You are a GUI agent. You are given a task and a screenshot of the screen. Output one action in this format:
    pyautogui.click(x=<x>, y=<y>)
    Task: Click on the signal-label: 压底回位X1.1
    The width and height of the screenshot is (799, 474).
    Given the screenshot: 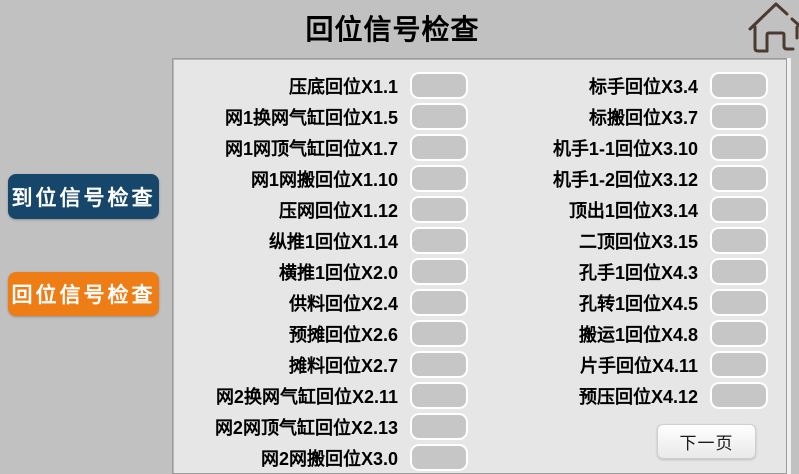 What is the action you would take?
    pyautogui.click(x=343, y=86)
    